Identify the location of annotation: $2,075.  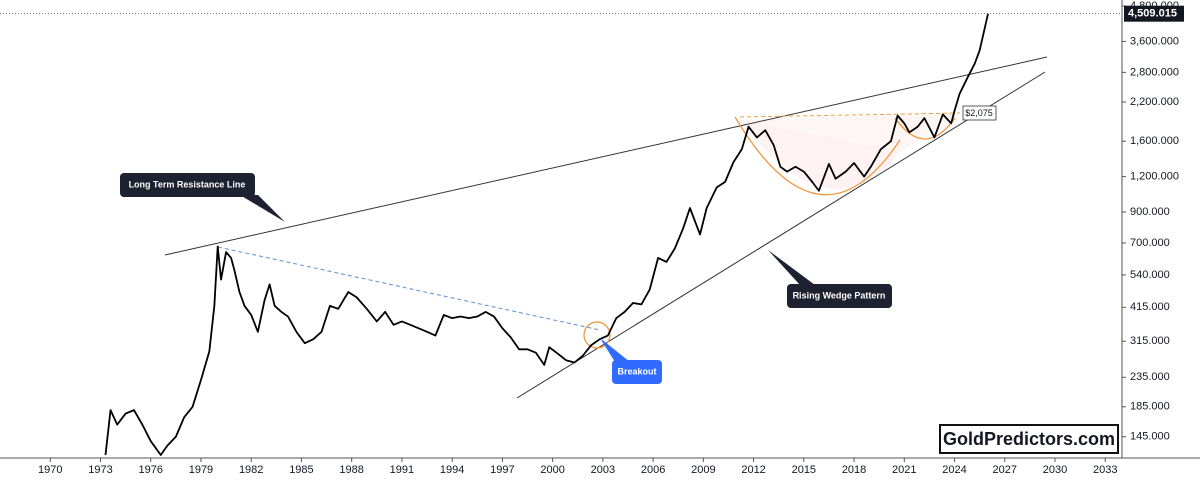
(979, 113).